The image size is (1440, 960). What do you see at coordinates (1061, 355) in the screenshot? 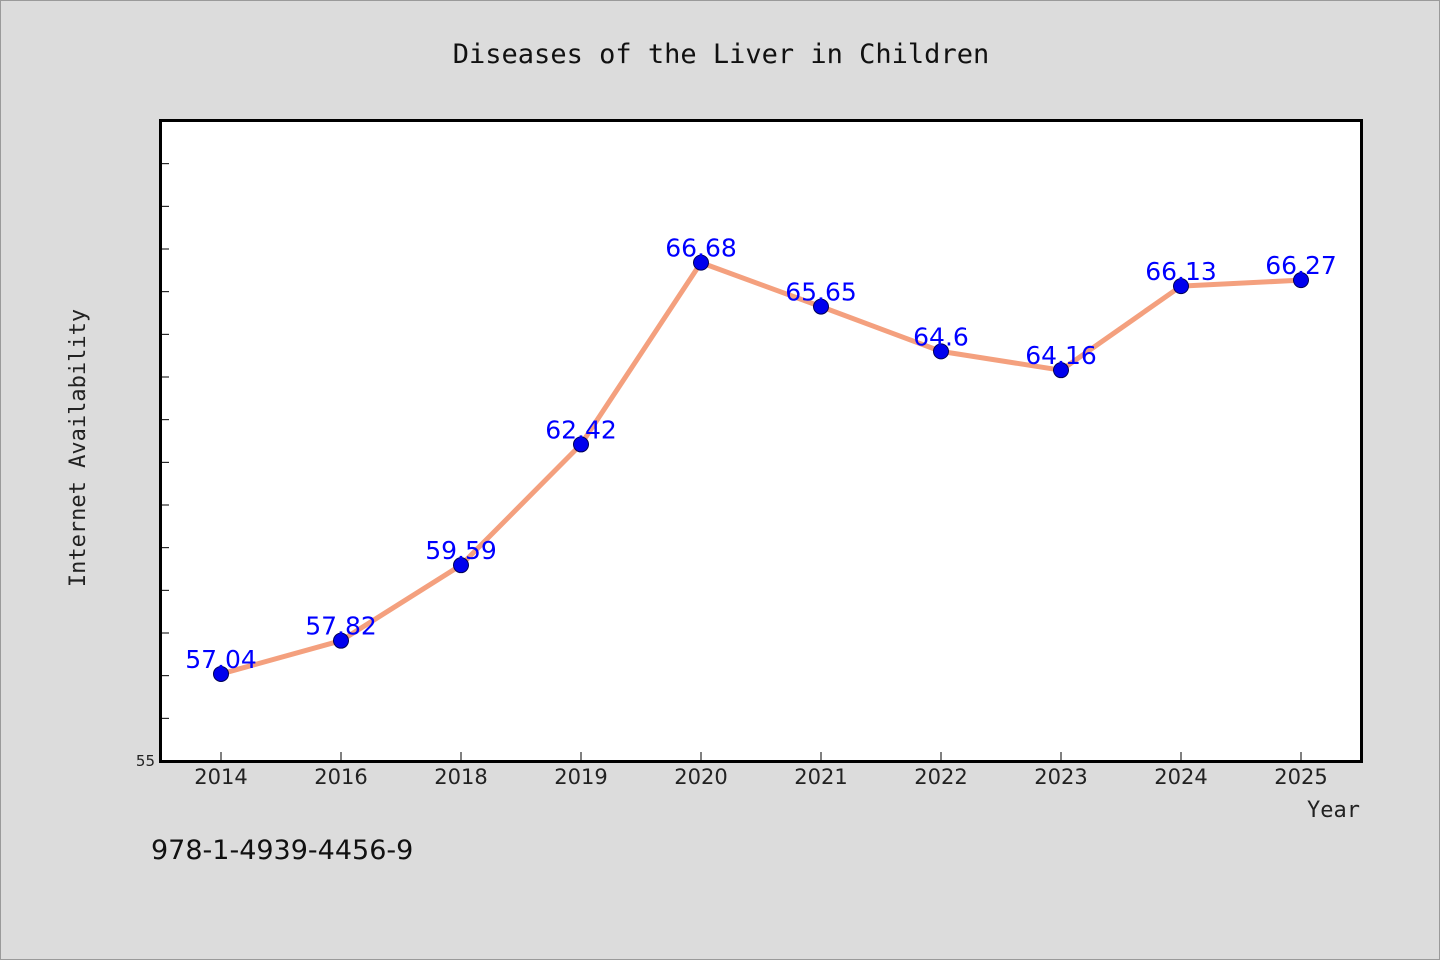
I see `data-label: 64.16` at bounding box center [1061, 355].